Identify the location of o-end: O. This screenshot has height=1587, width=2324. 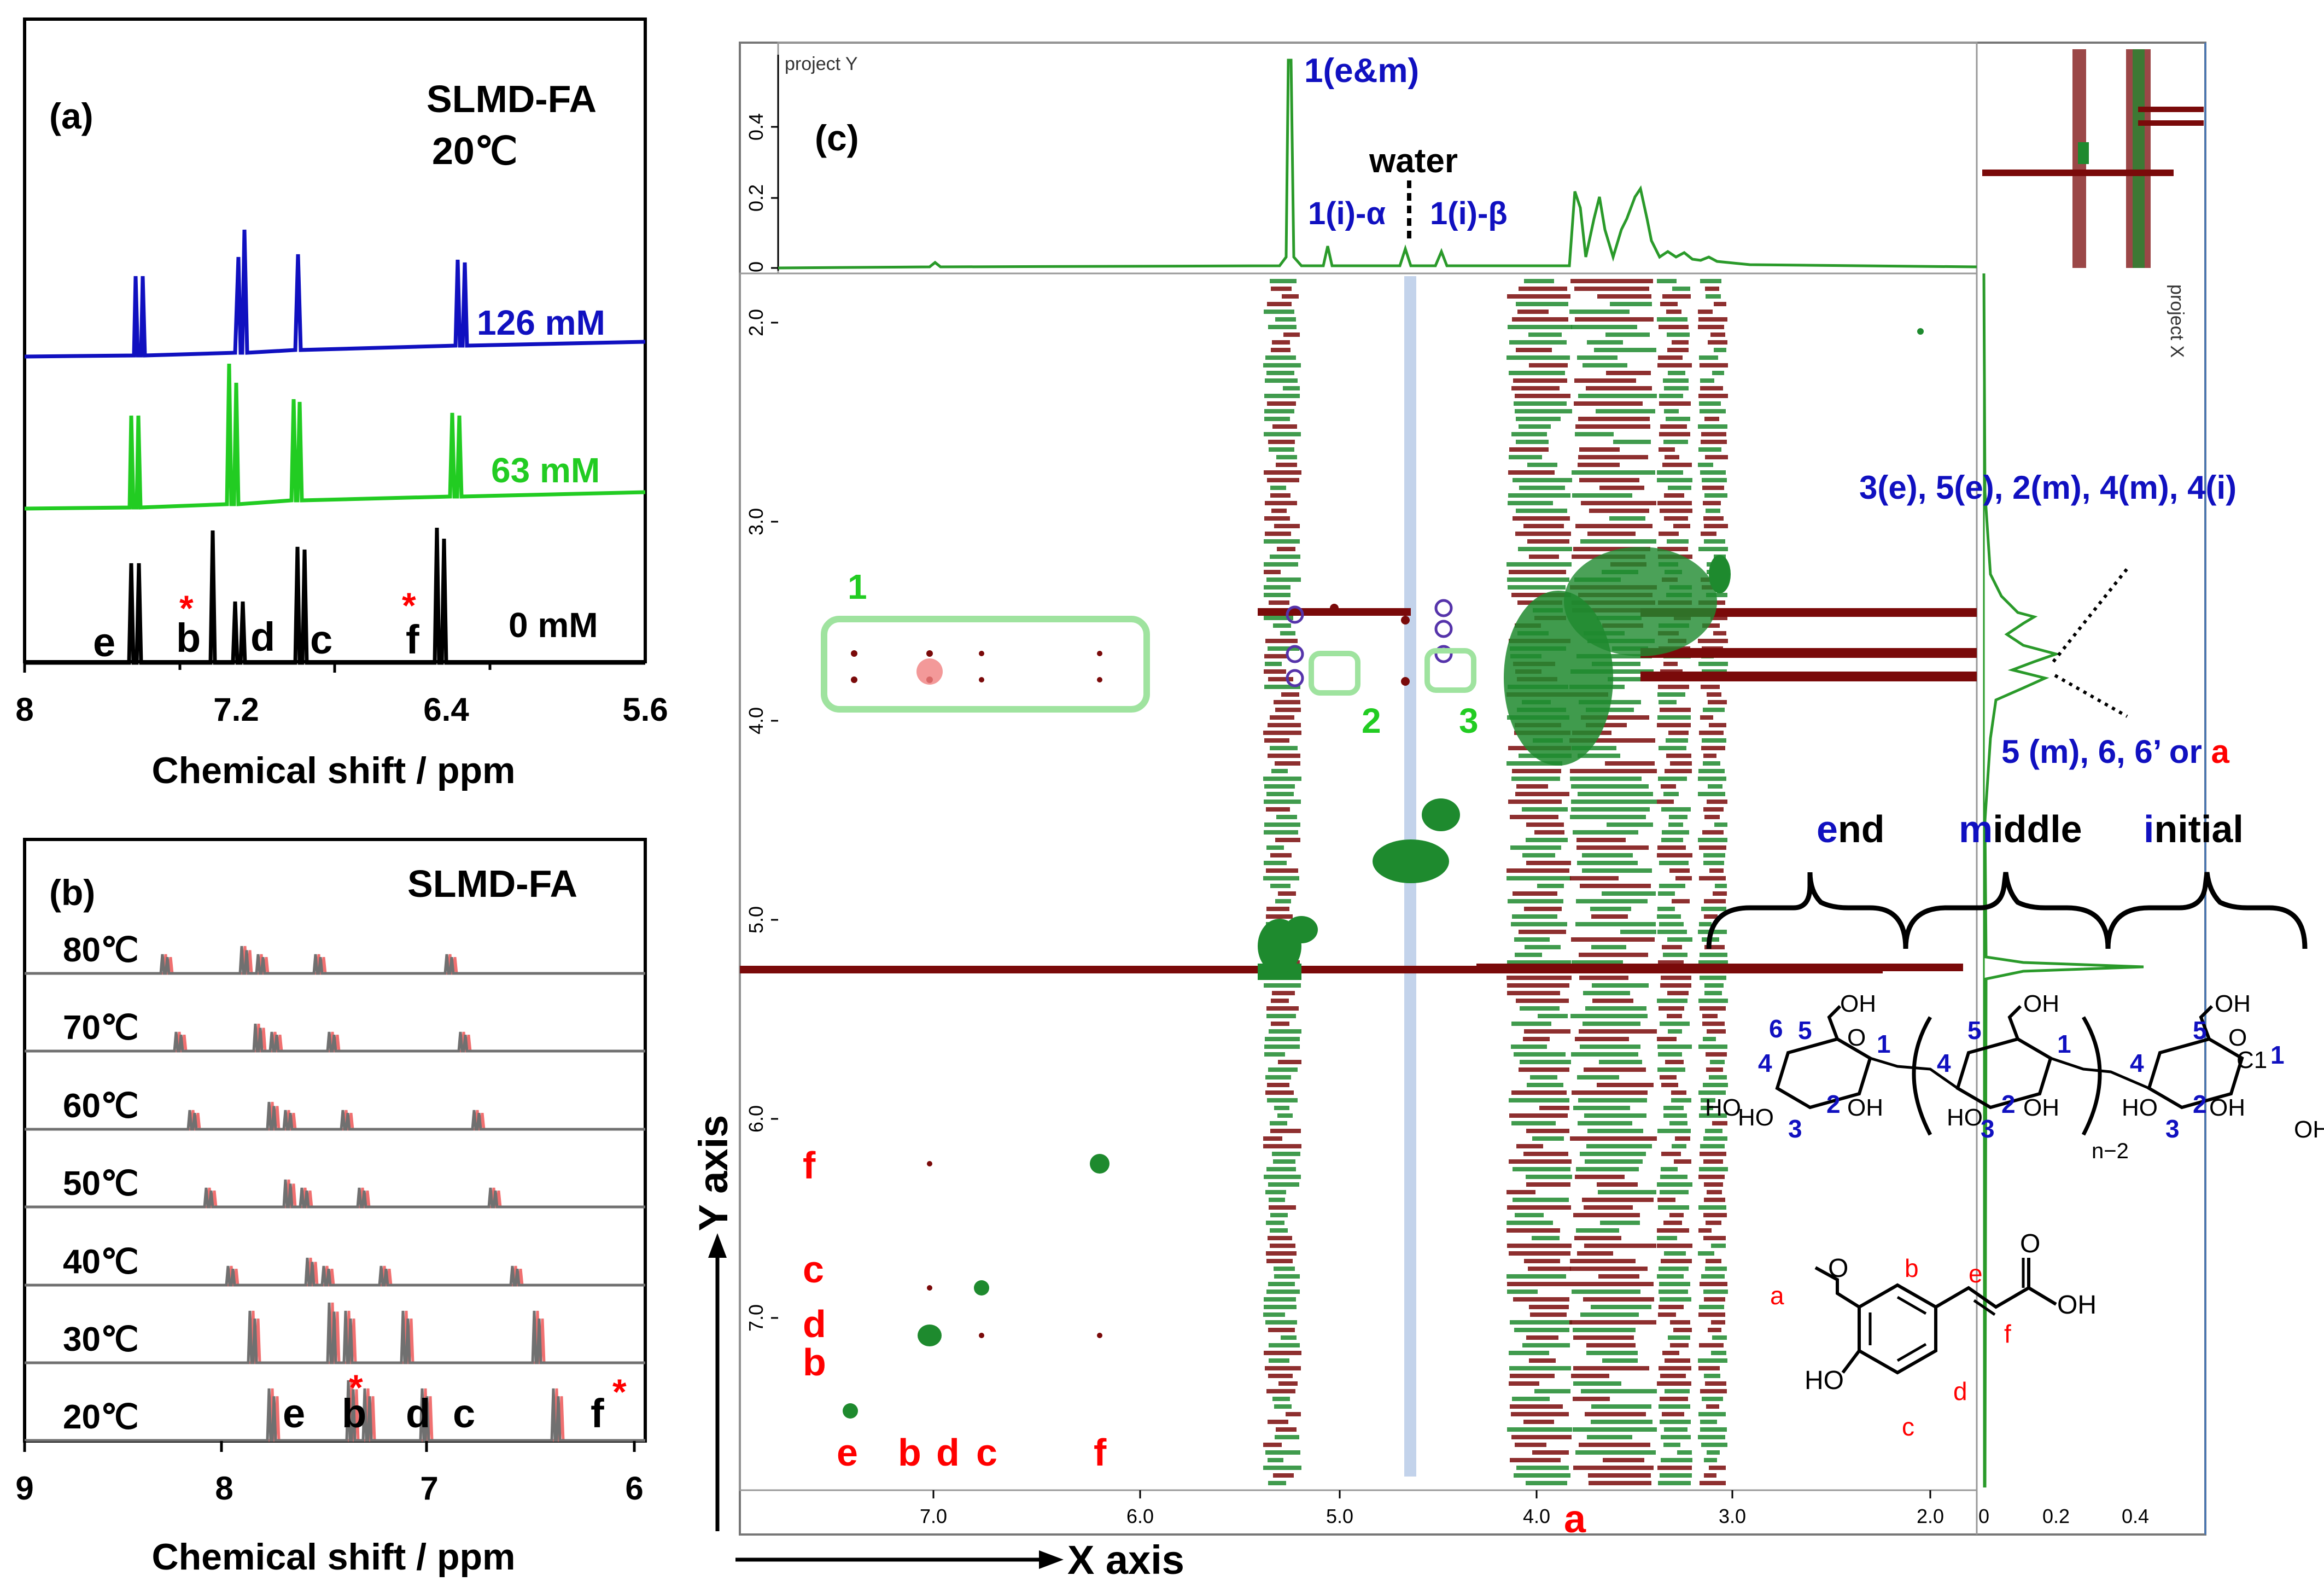
(1856, 1037).